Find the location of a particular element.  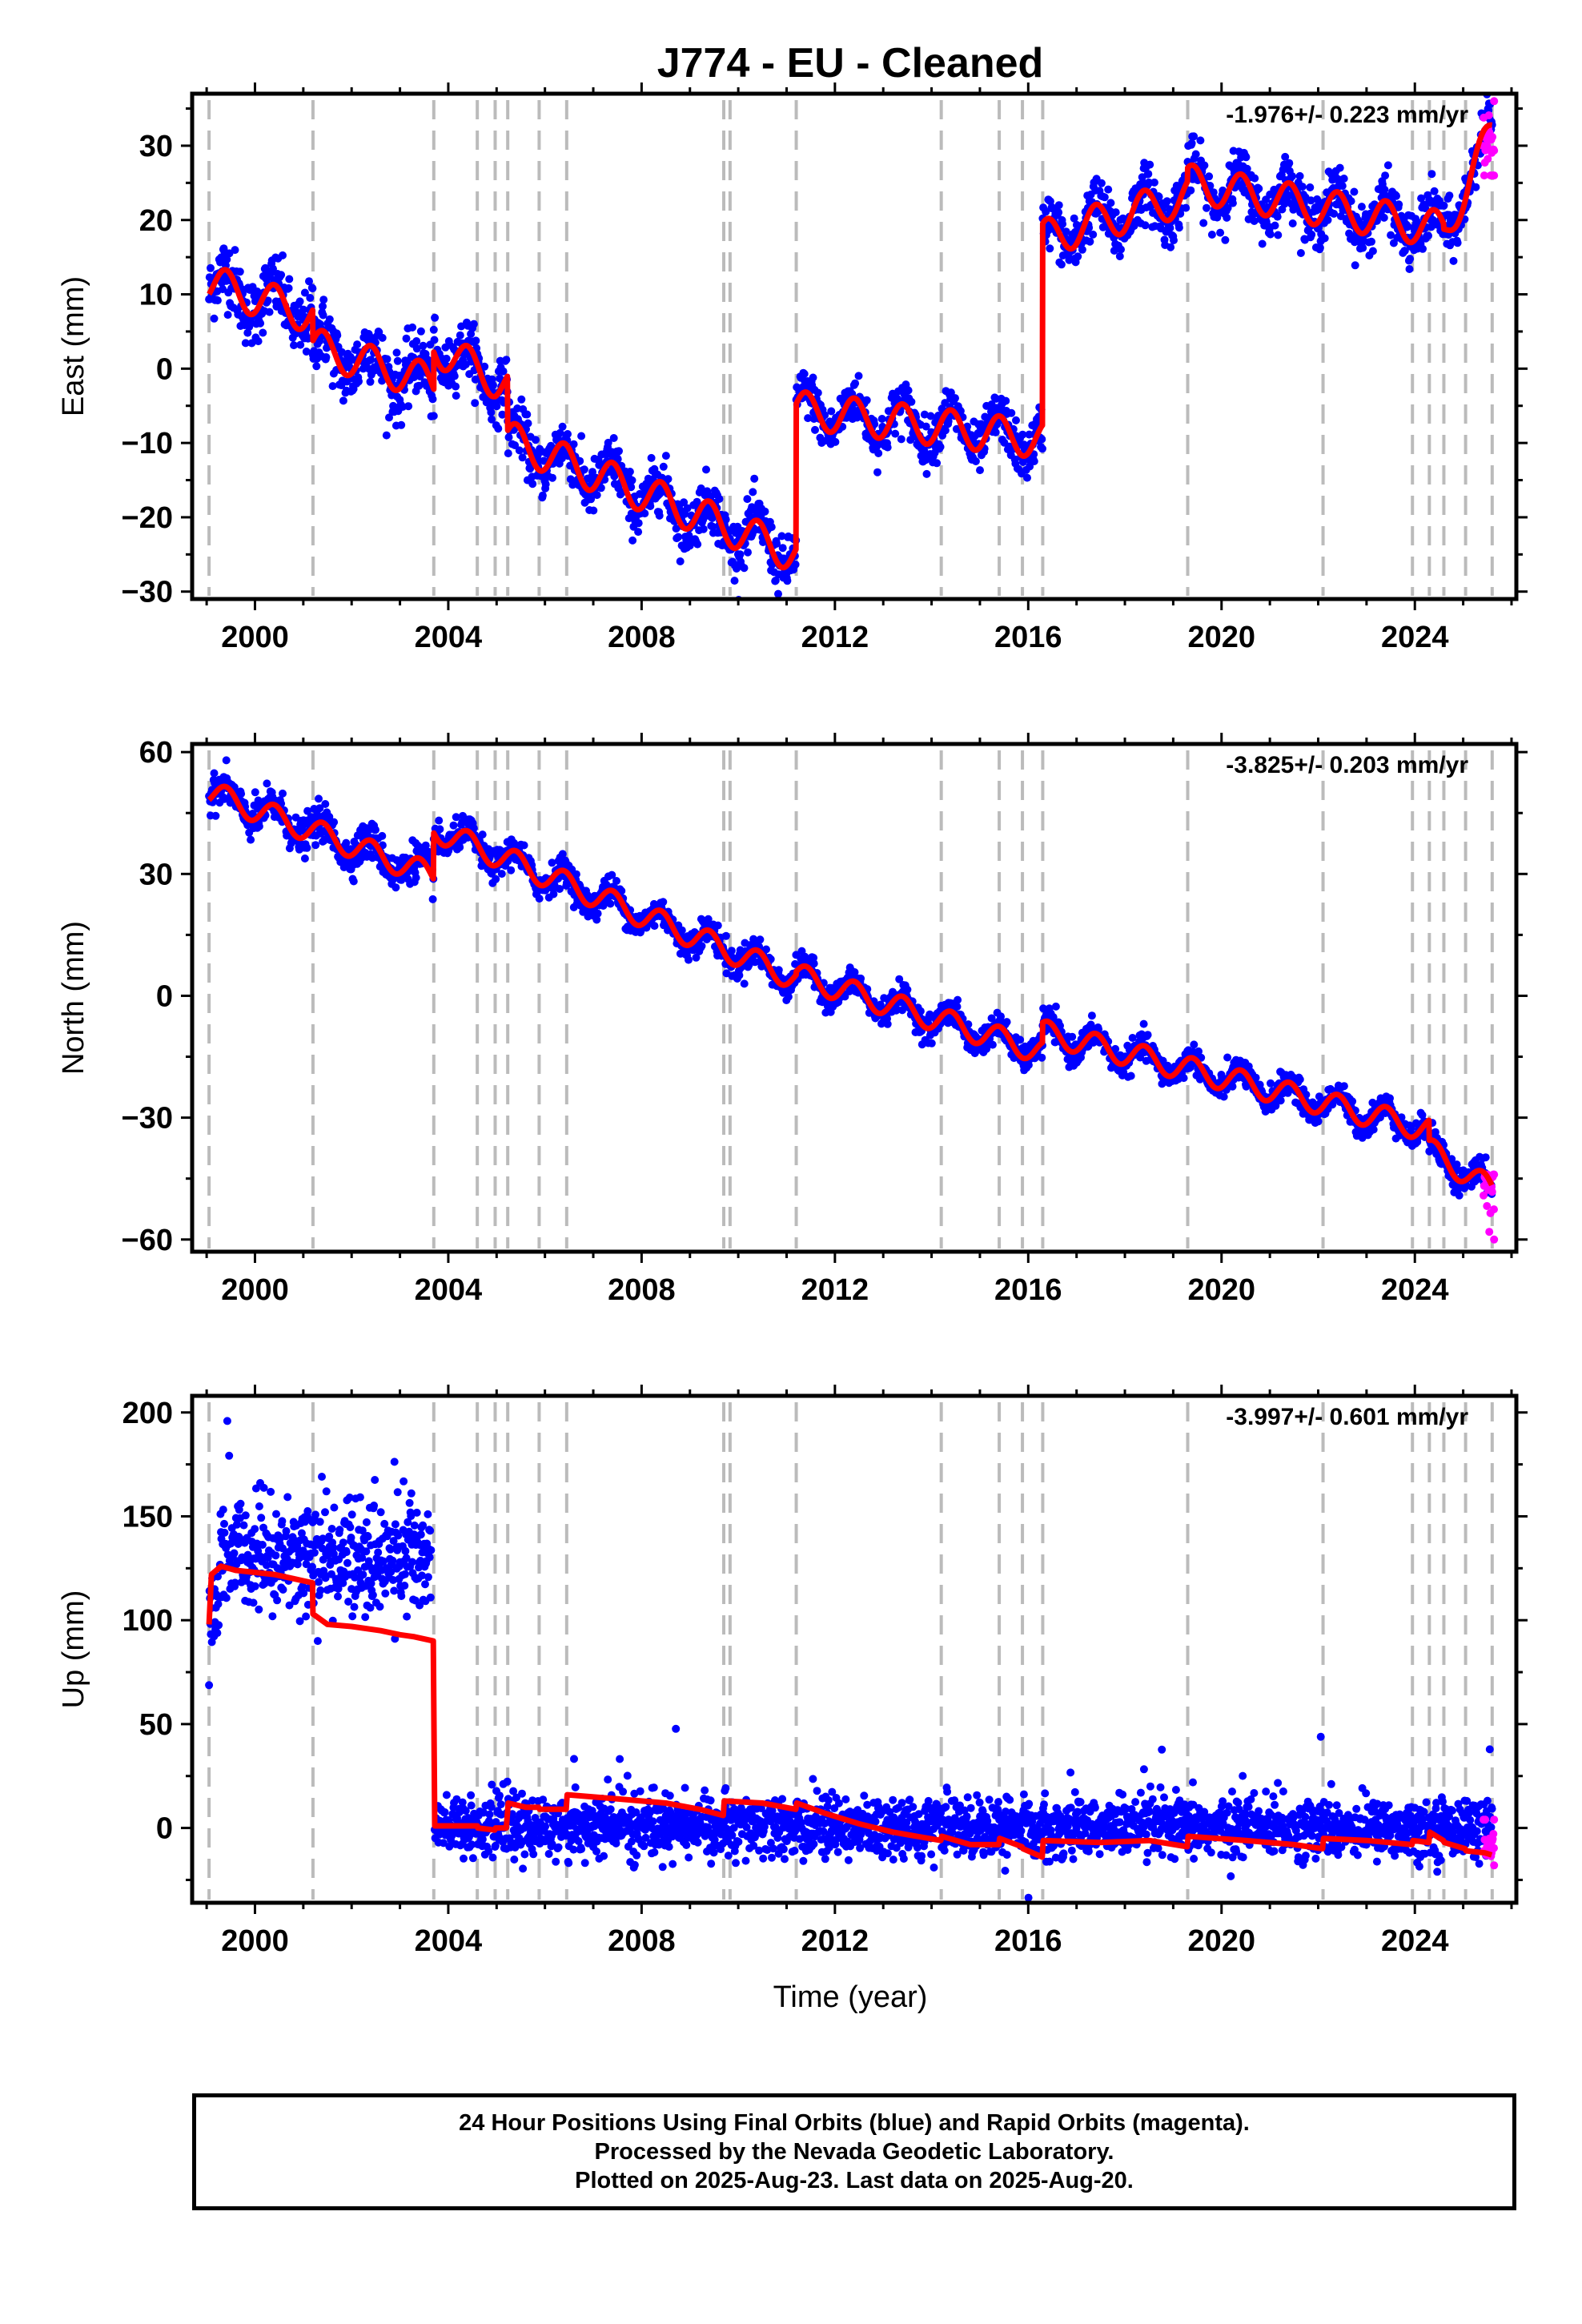

y-tick-label: 20 is located at coordinates (156, 221).